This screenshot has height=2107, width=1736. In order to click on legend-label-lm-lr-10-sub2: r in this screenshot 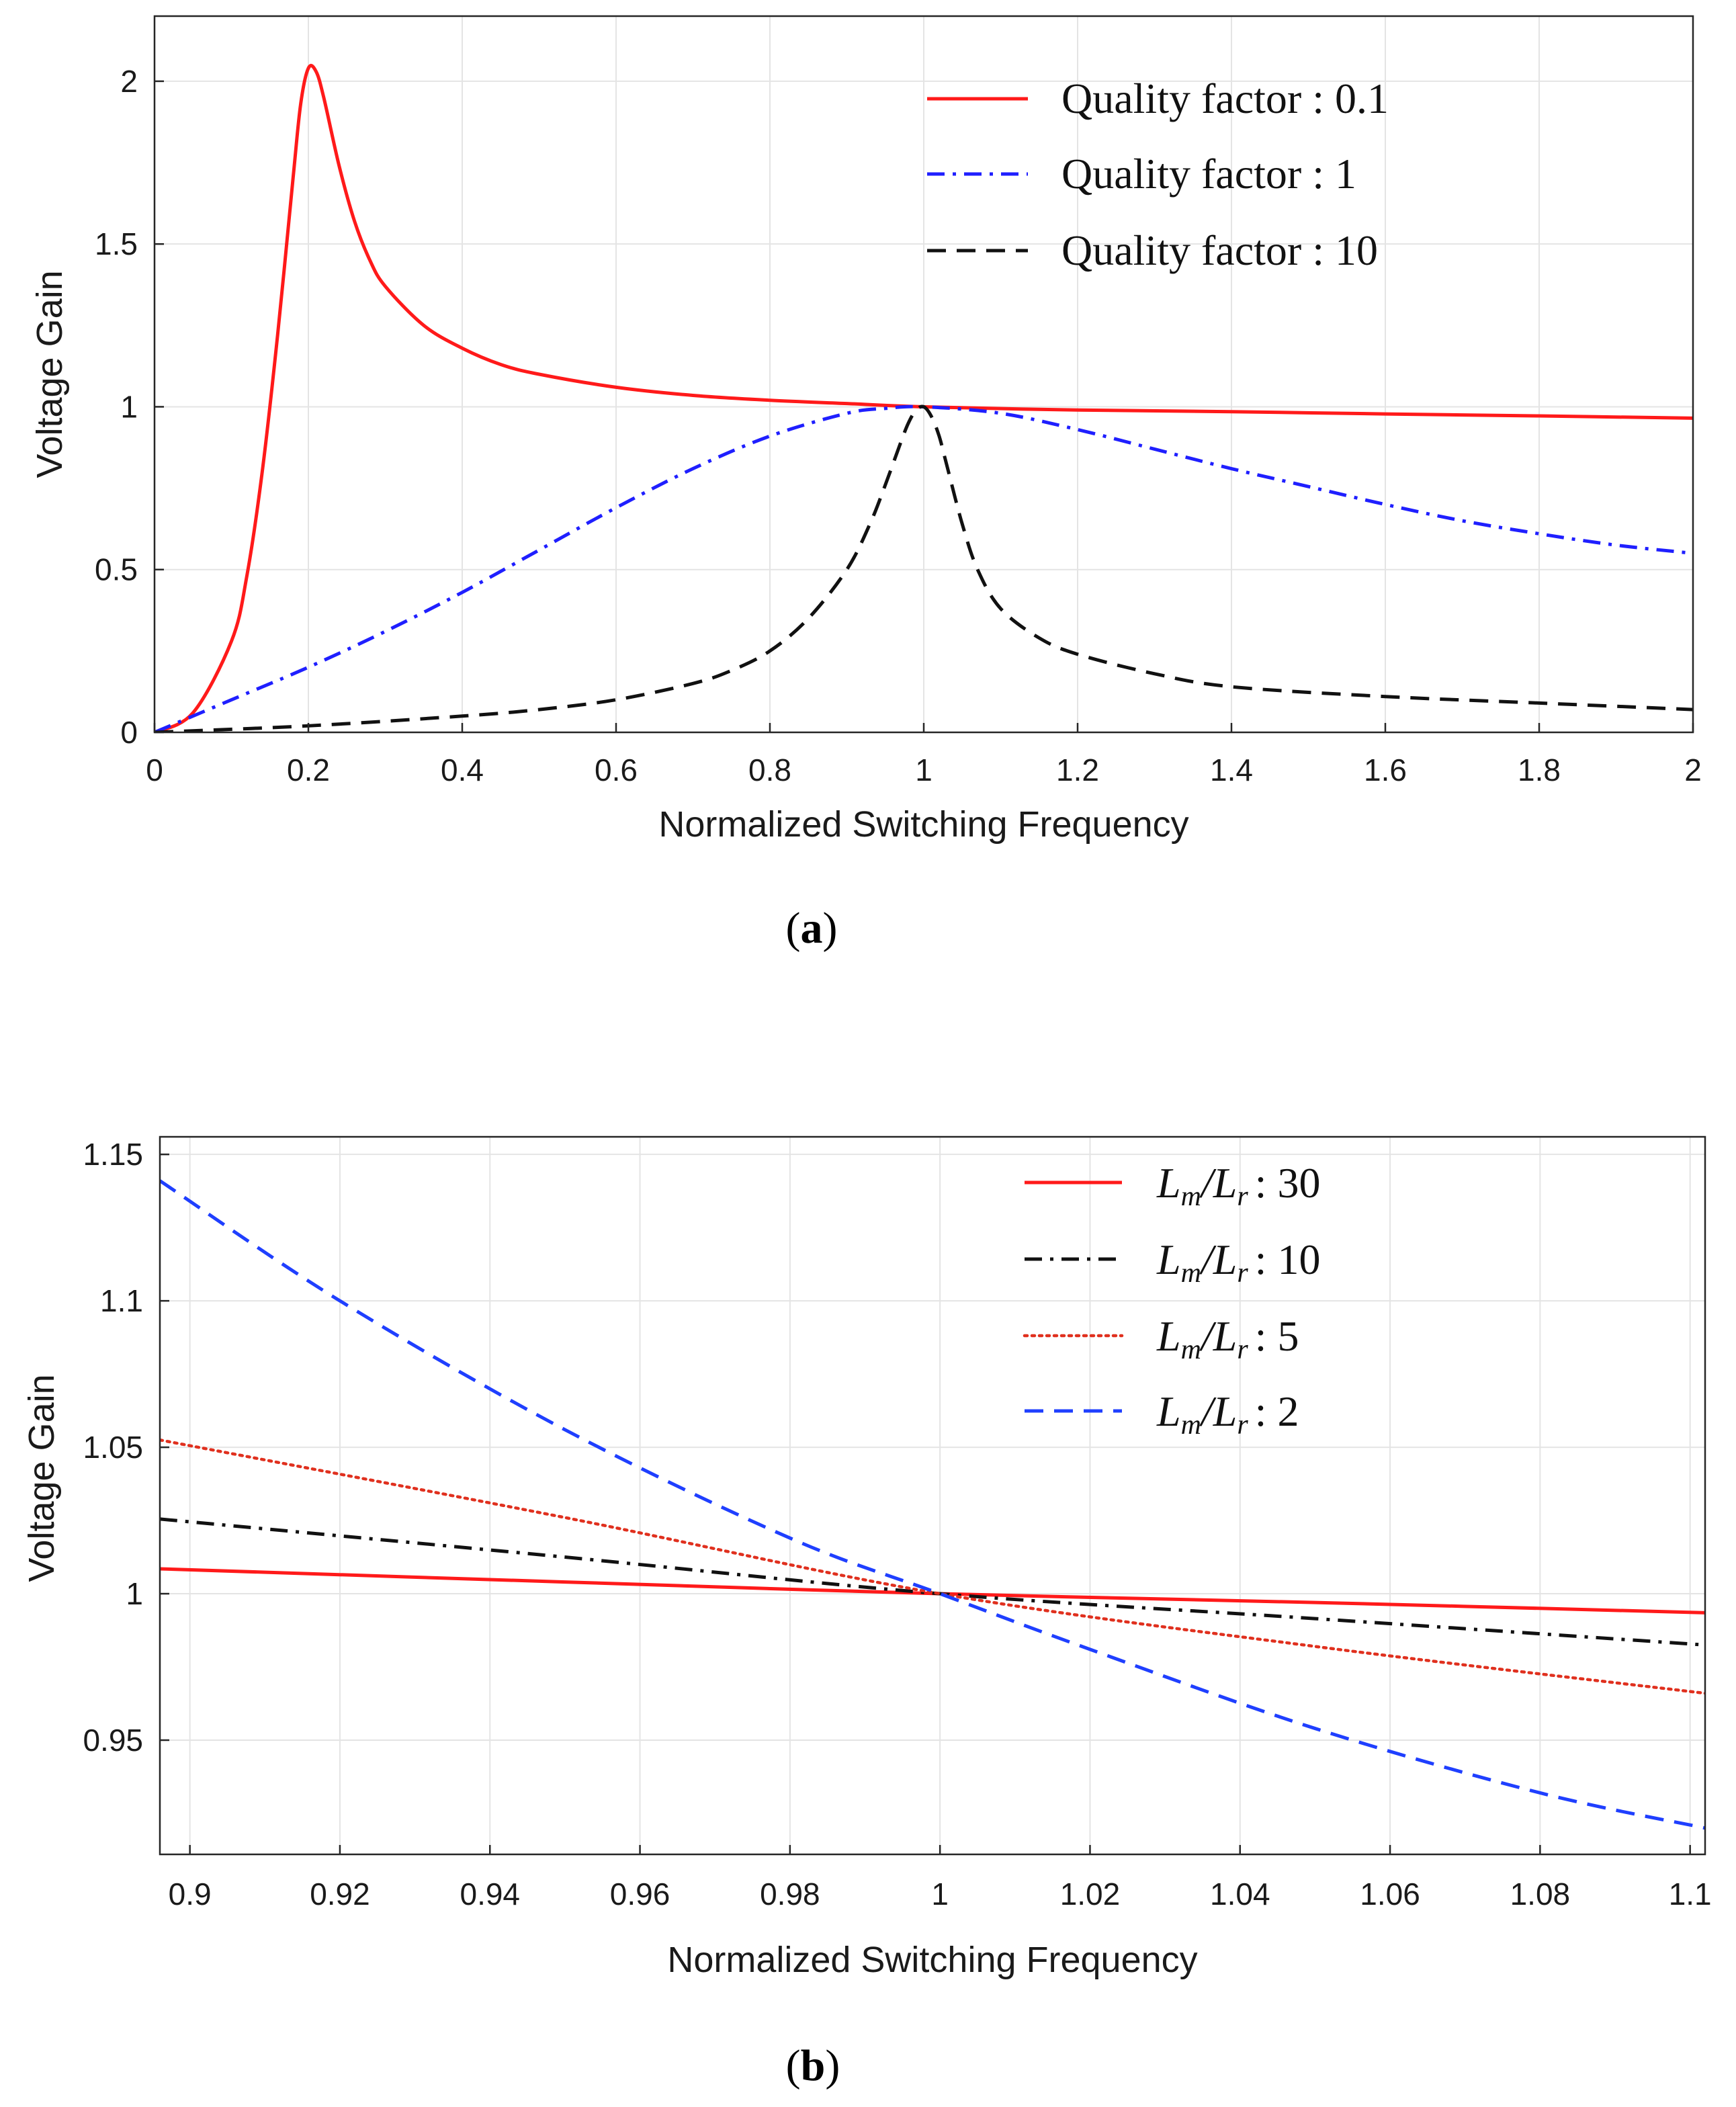, I will do `click(1242, 1273)`.